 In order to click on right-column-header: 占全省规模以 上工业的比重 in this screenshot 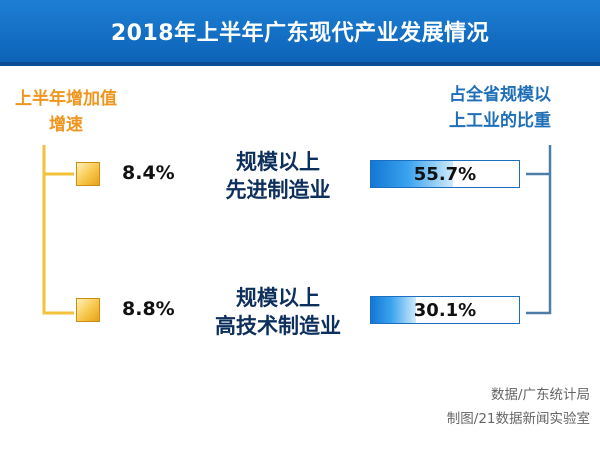, I will do `click(500, 108)`.